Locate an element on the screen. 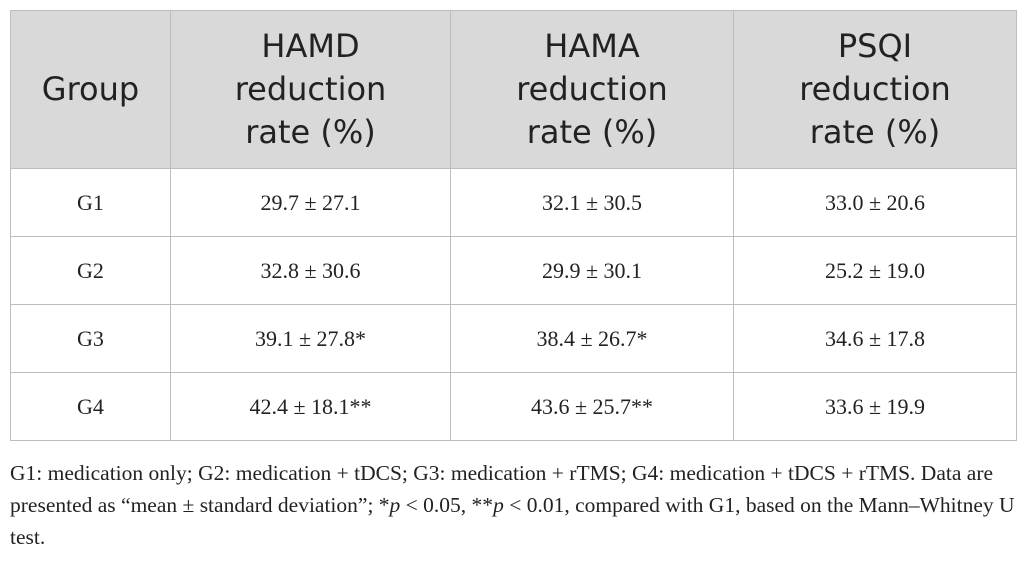 This screenshot has height=568, width=1026. value-cell: 38.4 ± 26.7* is located at coordinates (592, 338).